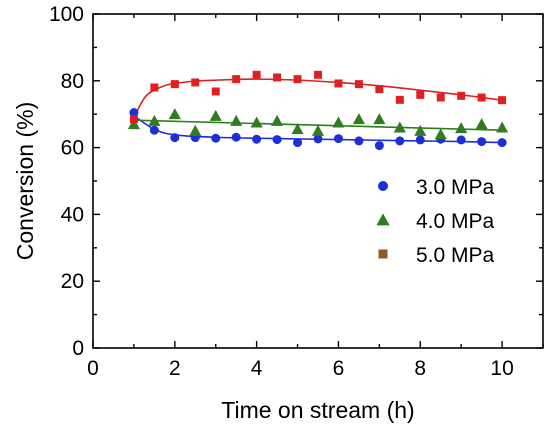 This screenshot has width=550, height=431. What do you see at coordinates (25, 181) in the screenshot?
I see `y-axis-title: Conversion (%)` at bounding box center [25, 181].